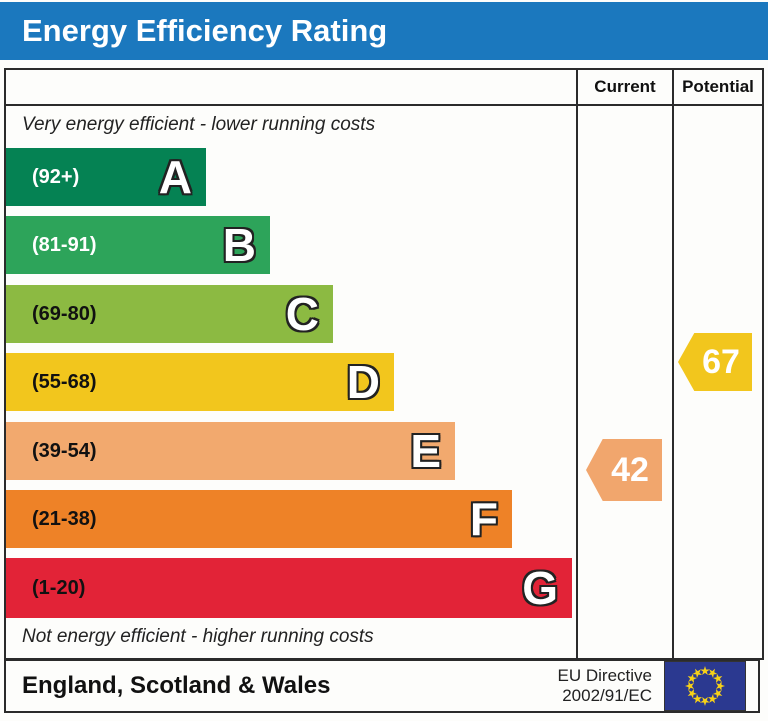 Image resolution: width=768 pixels, height=721 pixels. I want to click on band-c-letter: C, so click(302, 314).